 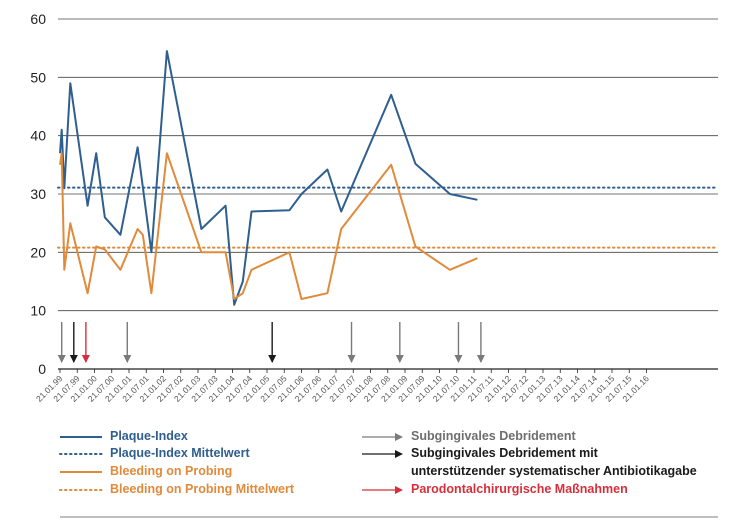 What do you see at coordinates (180, 453) in the screenshot?
I see `legend-plaque-index-mean: Plaque-Index Mittelwert` at bounding box center [180, 453].